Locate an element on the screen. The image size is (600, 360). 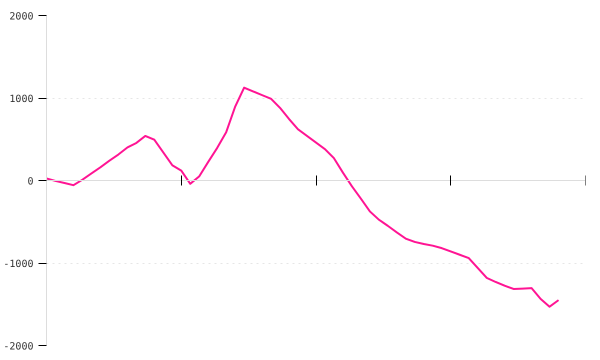
y-tick-label: -2000 is located at coordinates (18, 347).